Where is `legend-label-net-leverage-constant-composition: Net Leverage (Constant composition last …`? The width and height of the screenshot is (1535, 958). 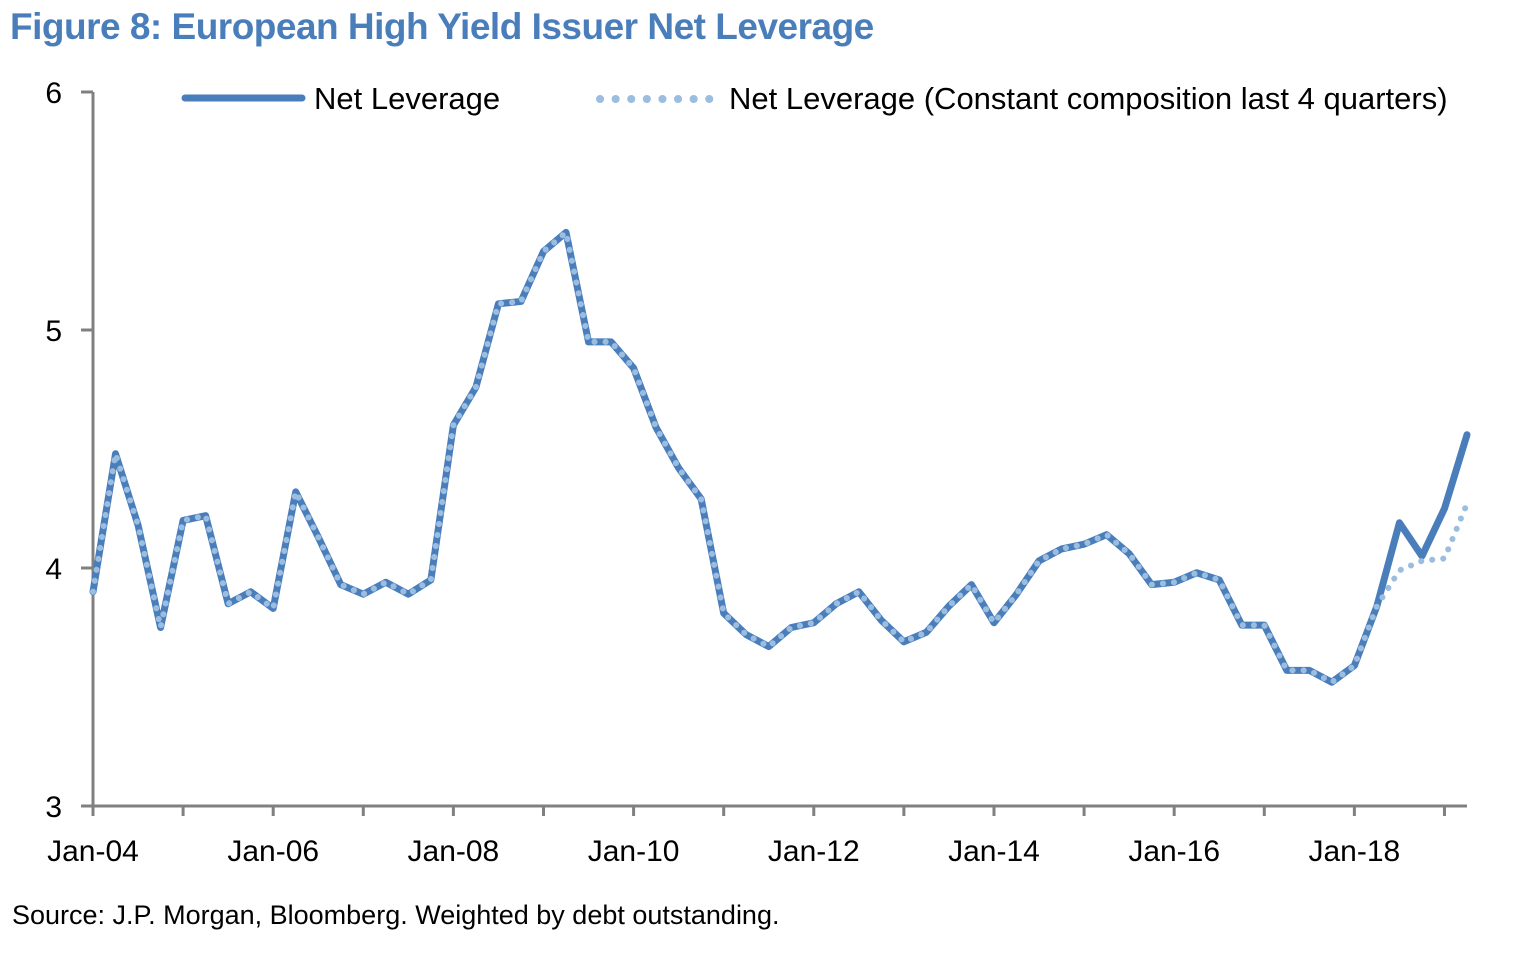 legend-label-net-leverage-constant-composition: Net Leverage (Constant composition last … is located at coordinates (1088, 98).